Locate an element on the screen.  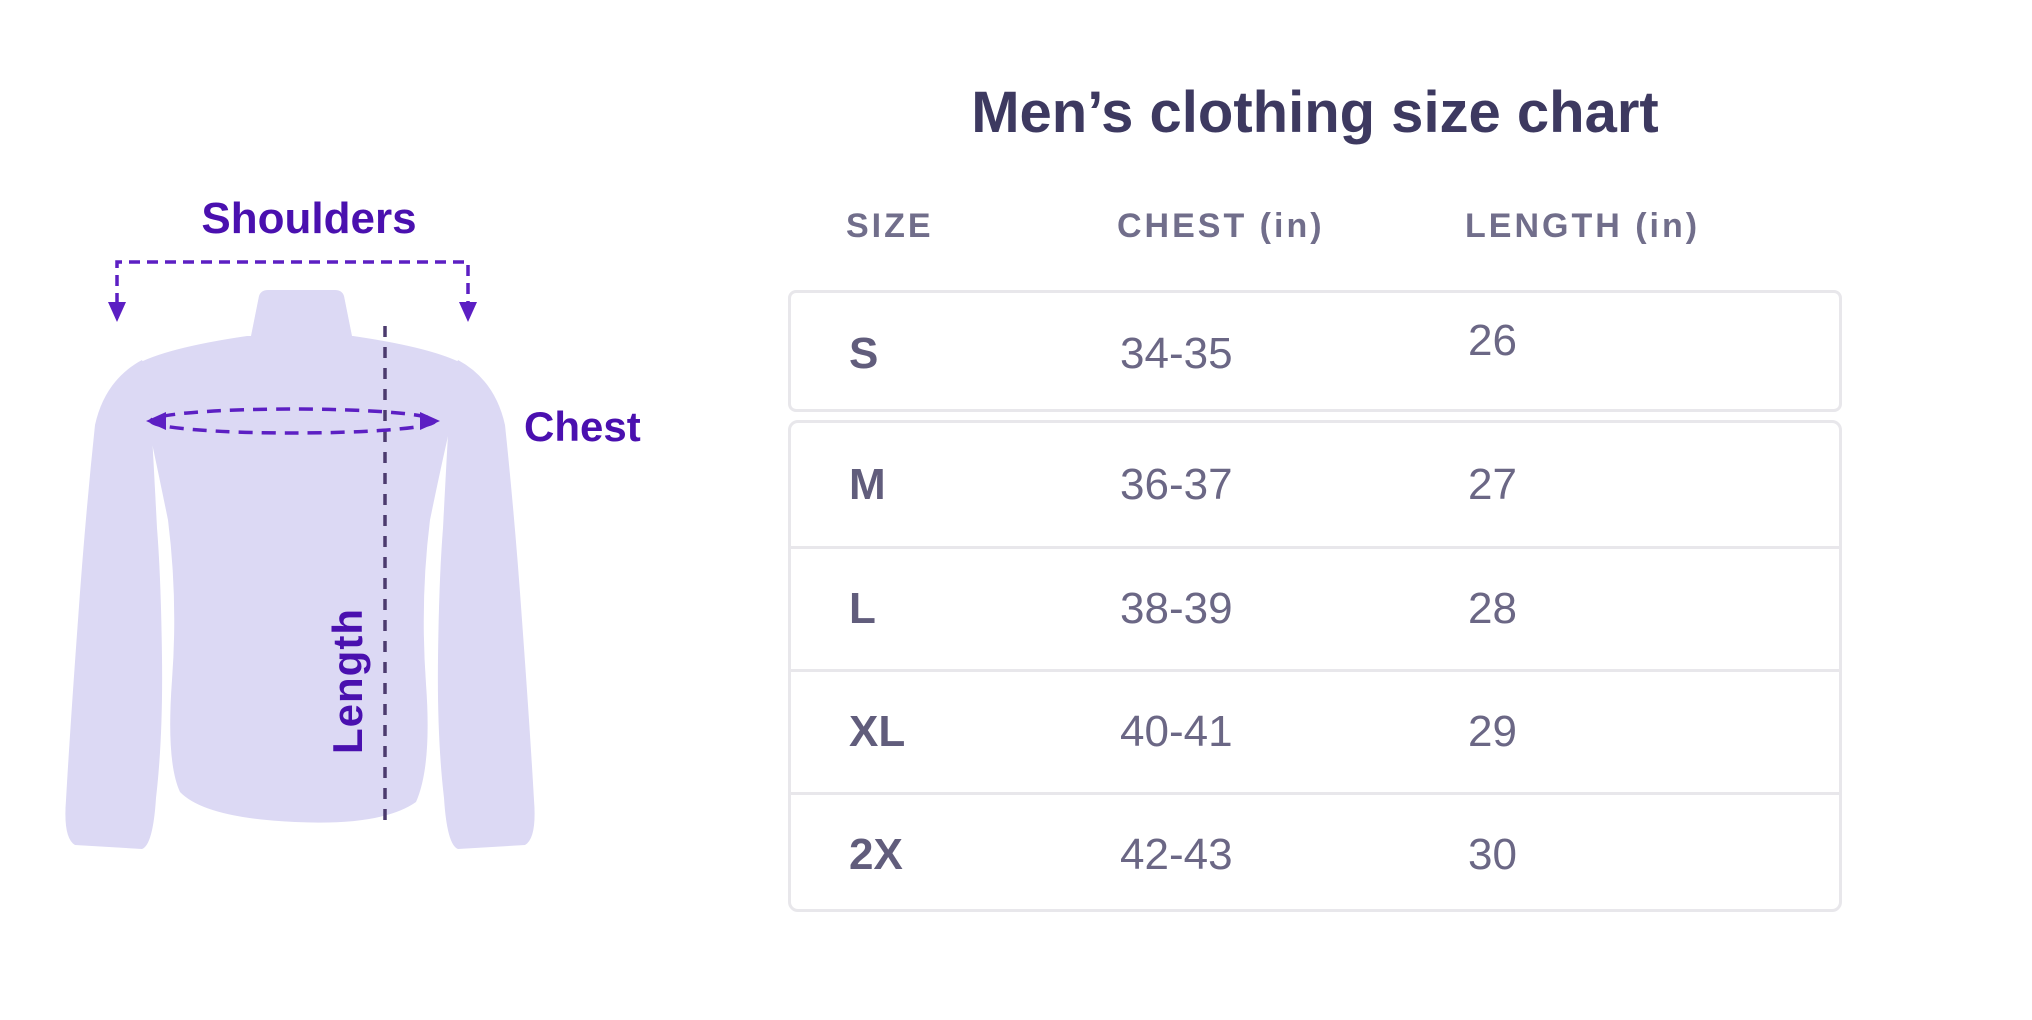
shirt-body is located at coordinates (300, 579).